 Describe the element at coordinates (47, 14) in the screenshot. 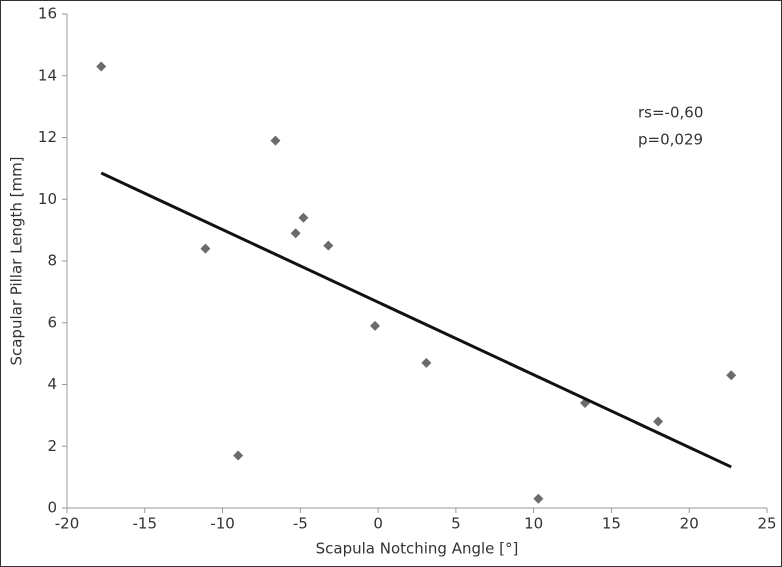

I see `y-tick-label: 16` at that location.